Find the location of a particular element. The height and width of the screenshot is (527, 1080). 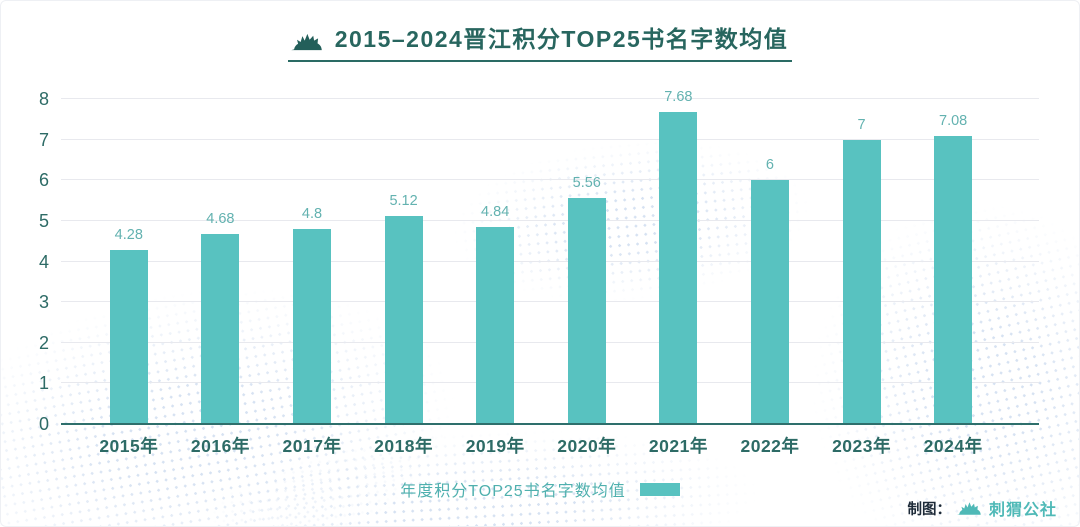

y-axis-label: 3 is located at coordinates (43, 302).